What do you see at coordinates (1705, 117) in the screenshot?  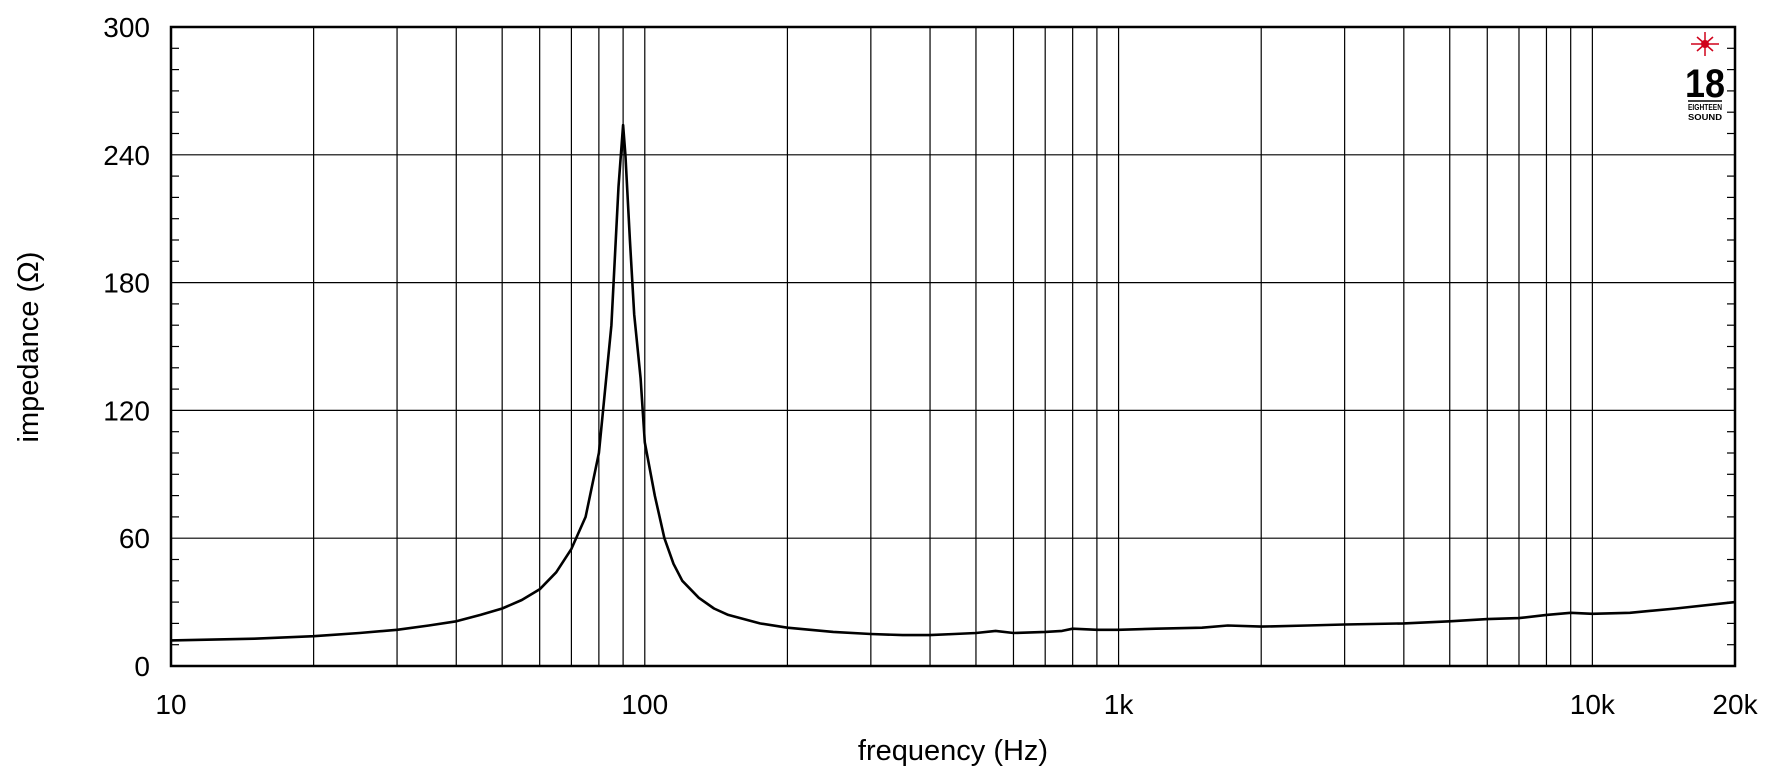 I see `logo-sound: SOUND` at bounding box center [1705, 117].